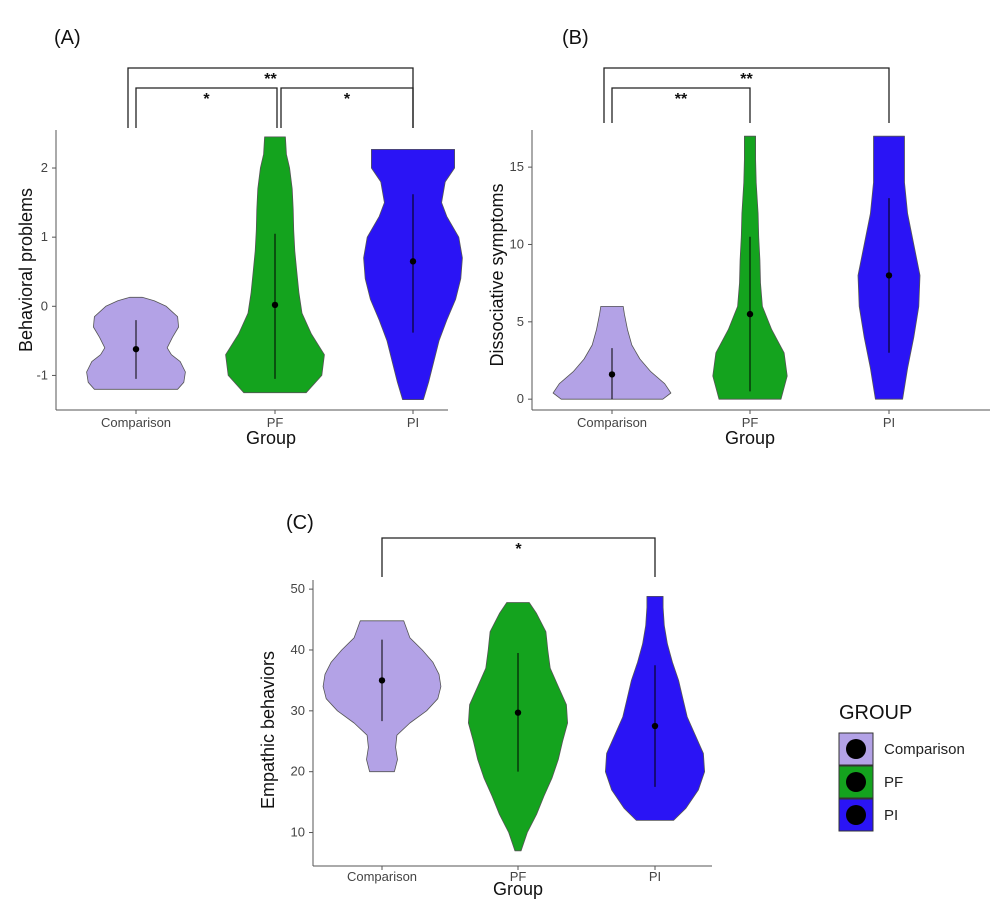 The height and width of the screenshot is (921, 1000). I want to click on panel-a: (A) Behavioral problems Group, so click(156, 237).